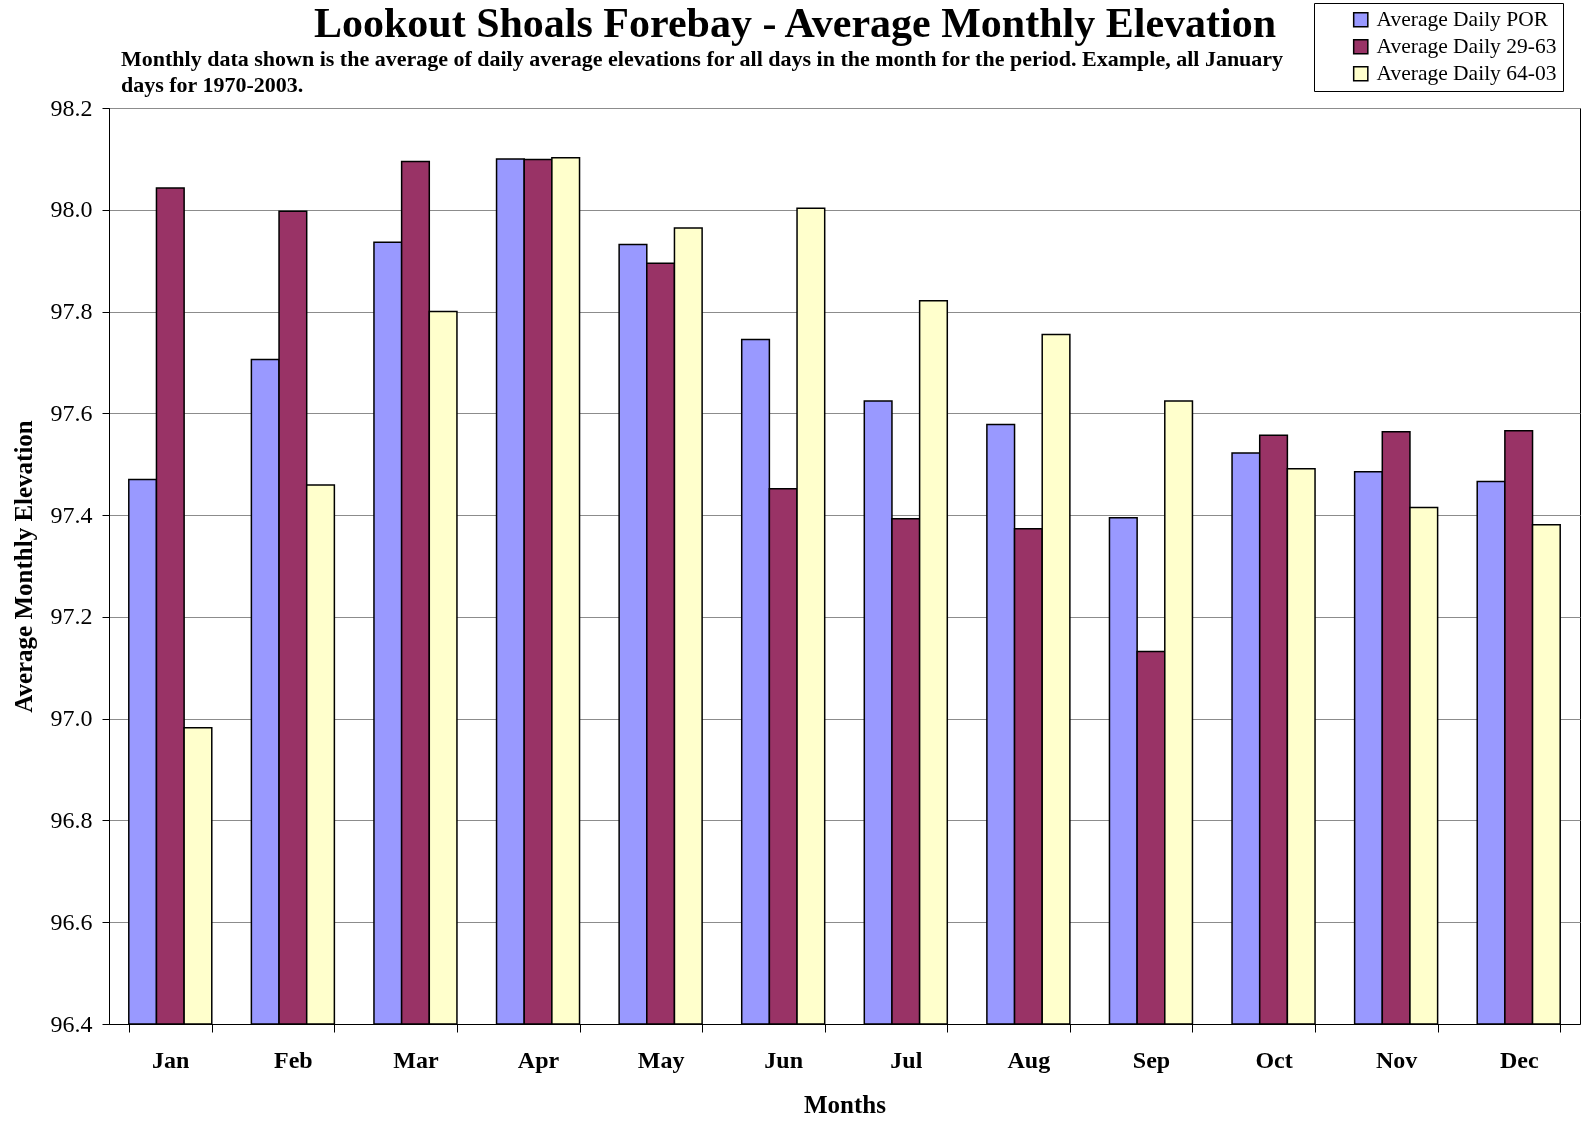 The height and width of the screenshot is (1122, 1583). Describe the element at coordinates (71, 311) in the screenshot. I see `y-tick-label: 97.8` at that location.